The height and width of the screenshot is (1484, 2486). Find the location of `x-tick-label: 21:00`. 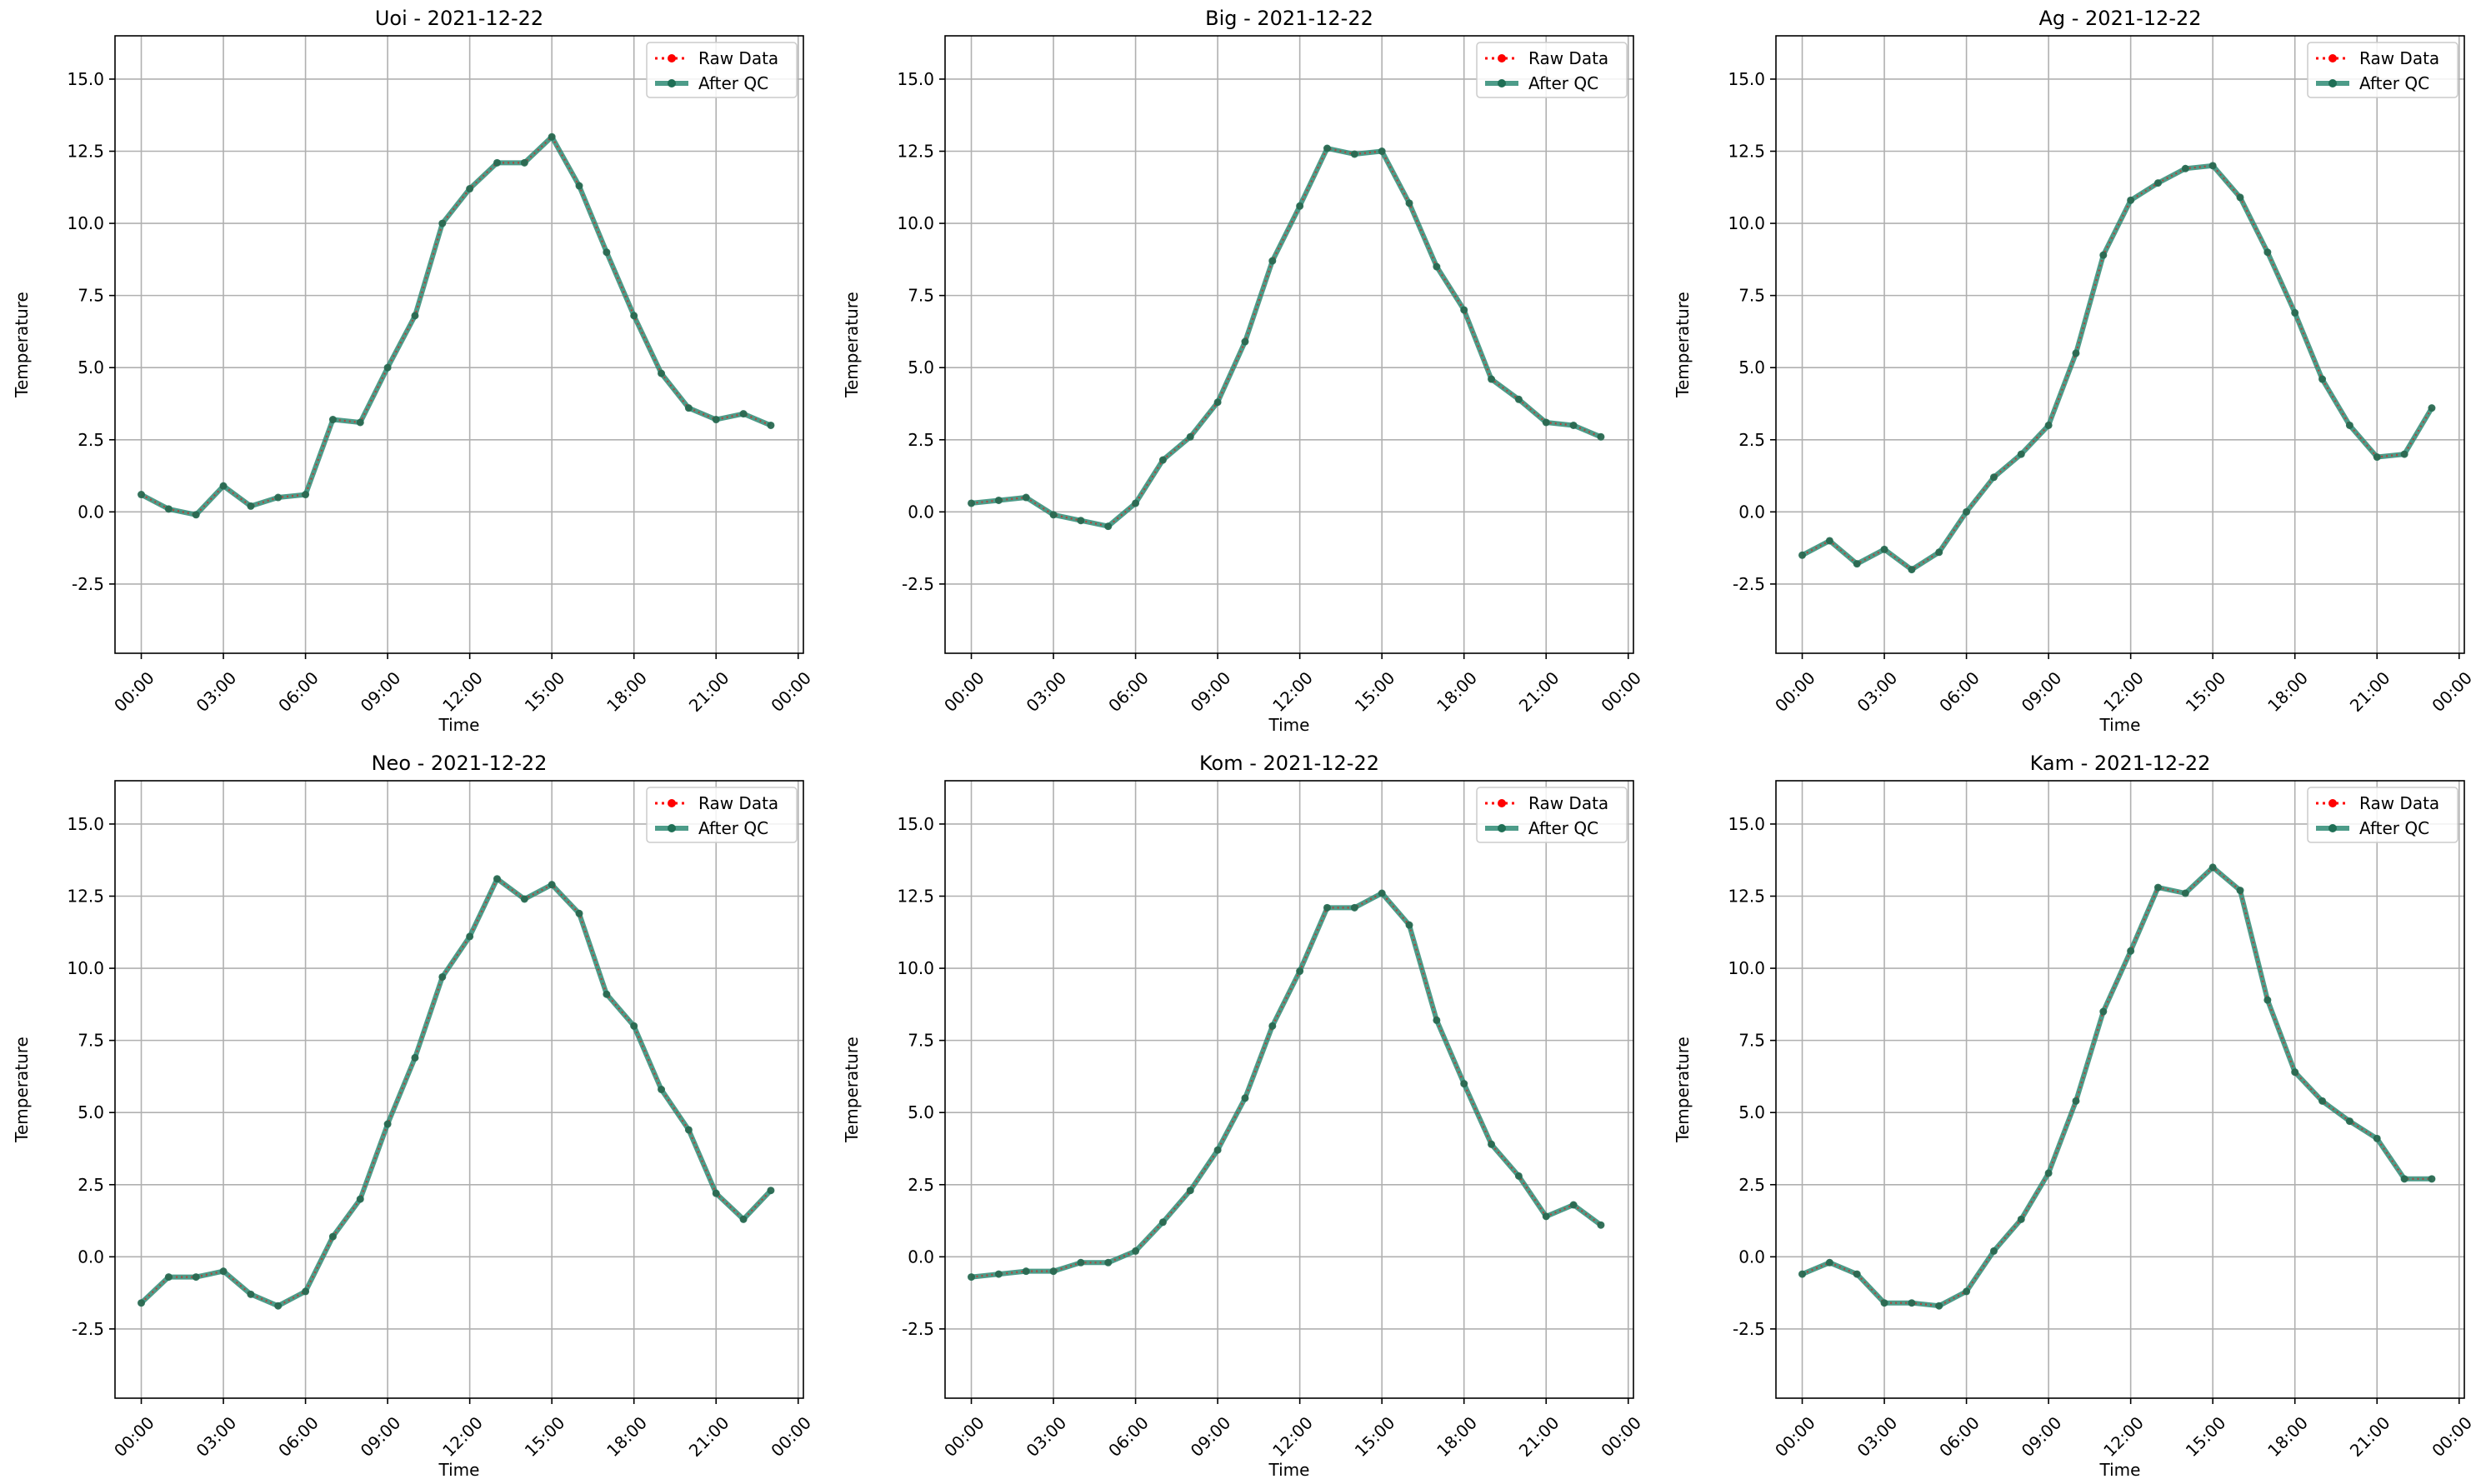

x-tick-label: 21:00 is located at coordinates (709, 691).